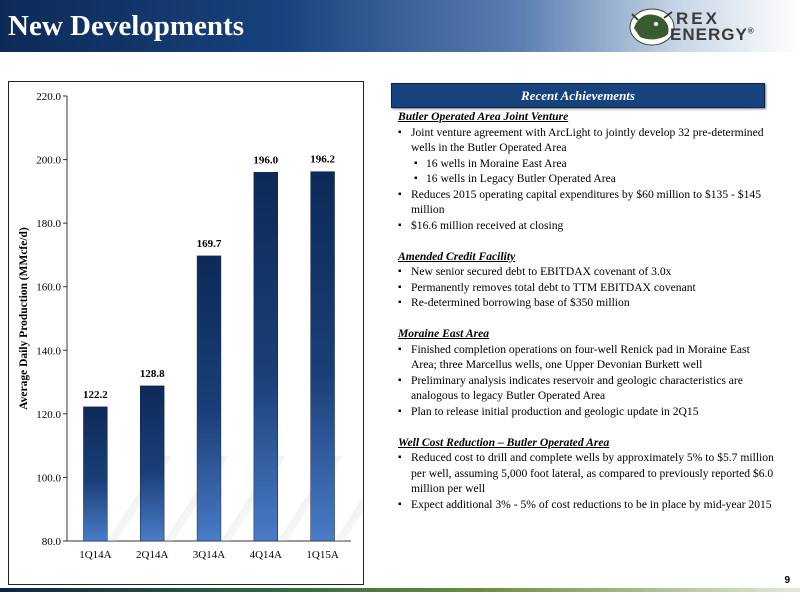 Image resolution: width=800 pixels, height=600 pixels. What do you see at coordinates (444, 333) in the screenshot?
I see `section-title: Moraine East Area` at bounding box center [444, 333].